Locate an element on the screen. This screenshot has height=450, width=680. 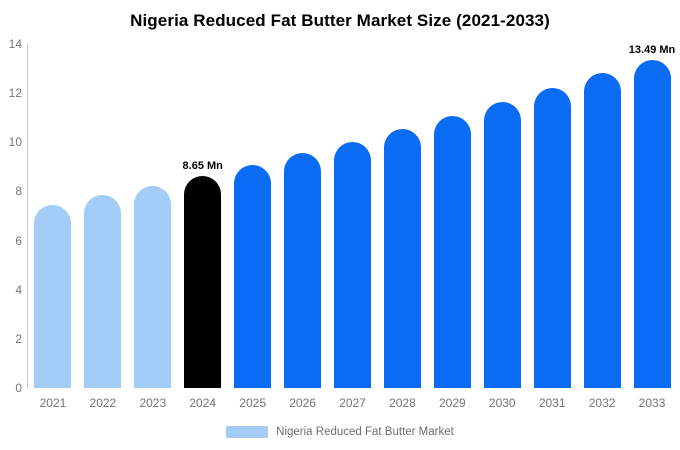
bar-2031 is located at coordinates (552, 237).